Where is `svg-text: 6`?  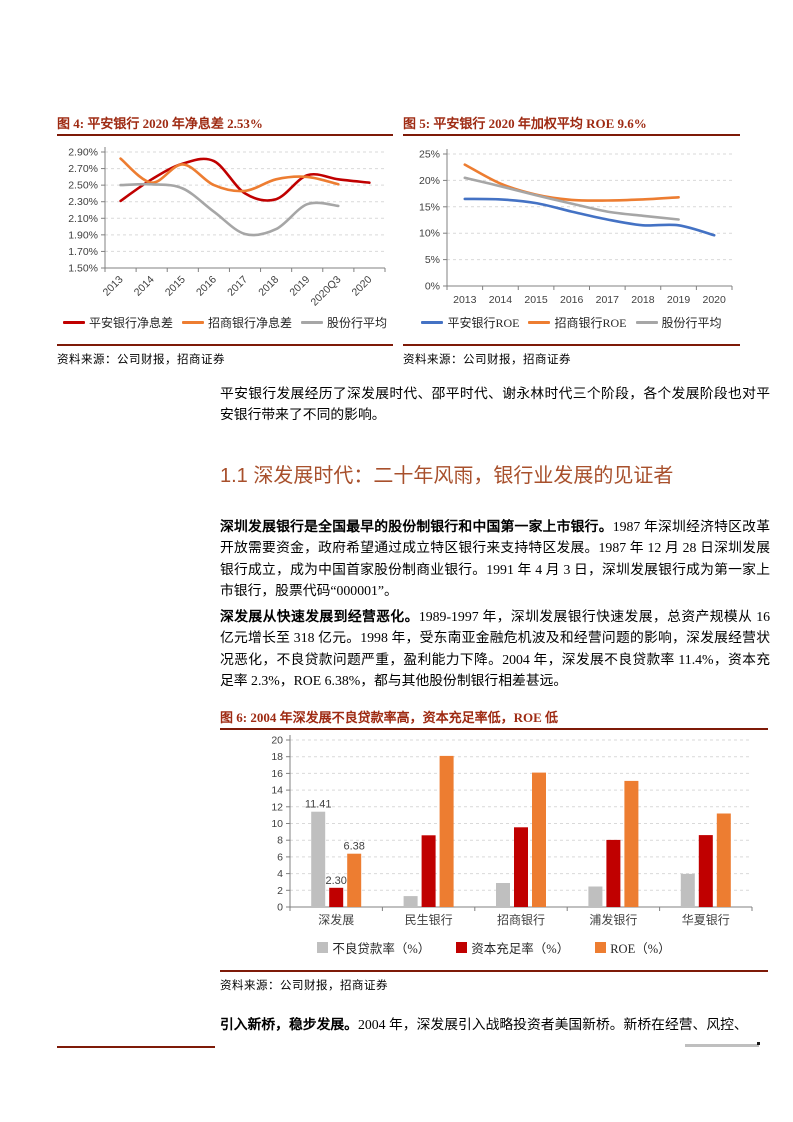 svg-text: 6 is located at coordinates (280, 857).